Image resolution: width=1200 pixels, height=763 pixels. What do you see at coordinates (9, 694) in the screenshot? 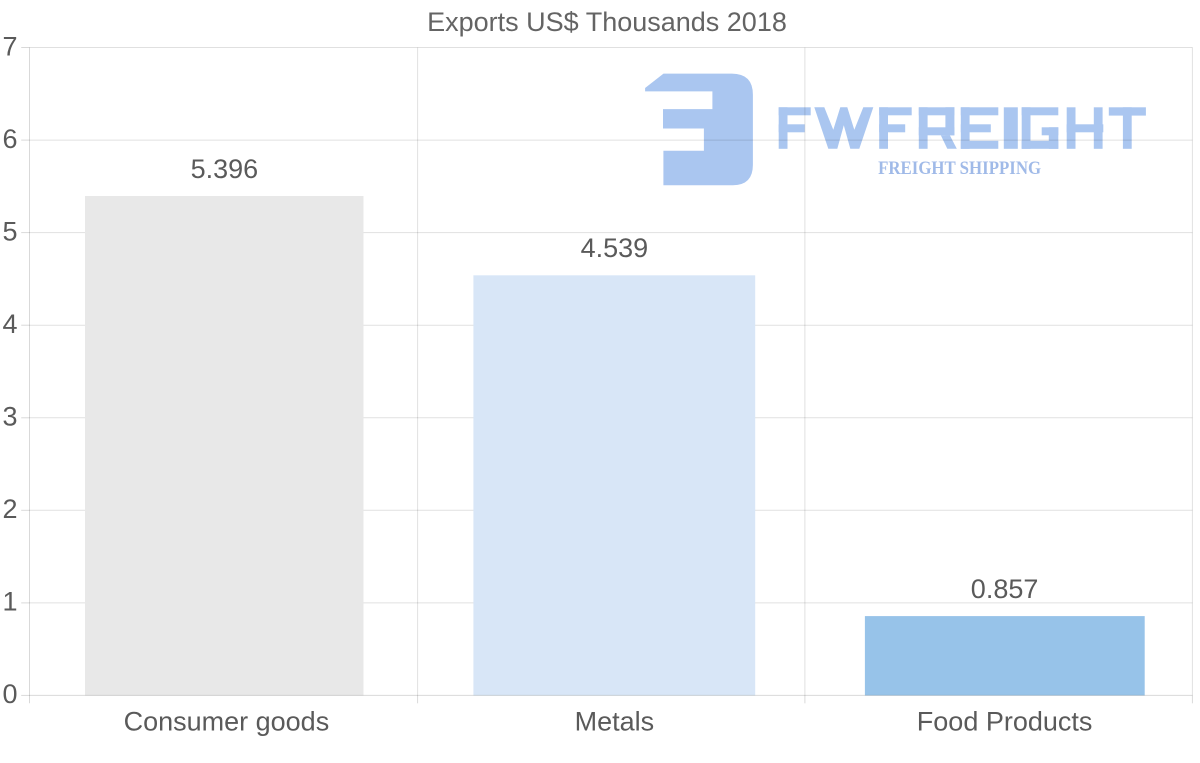
I see `svg-text: 0` at bounding box center [9, 694].